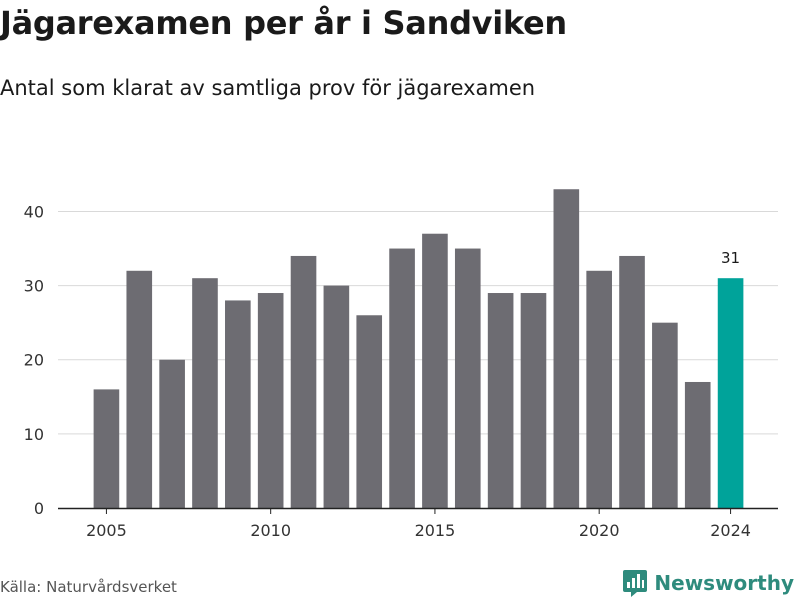  I want to click on x-axis, so click(418, 510).